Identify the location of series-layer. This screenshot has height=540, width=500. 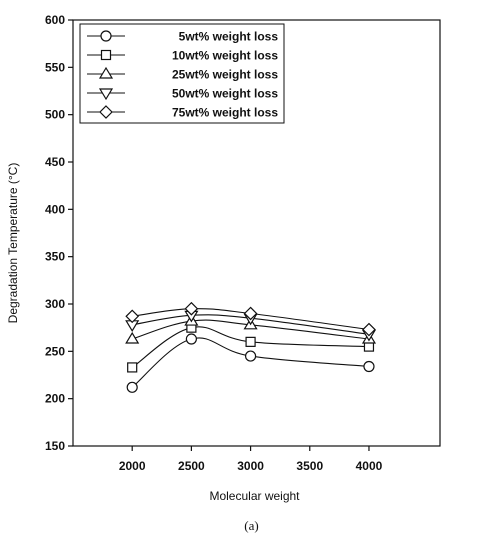
(251, 347).